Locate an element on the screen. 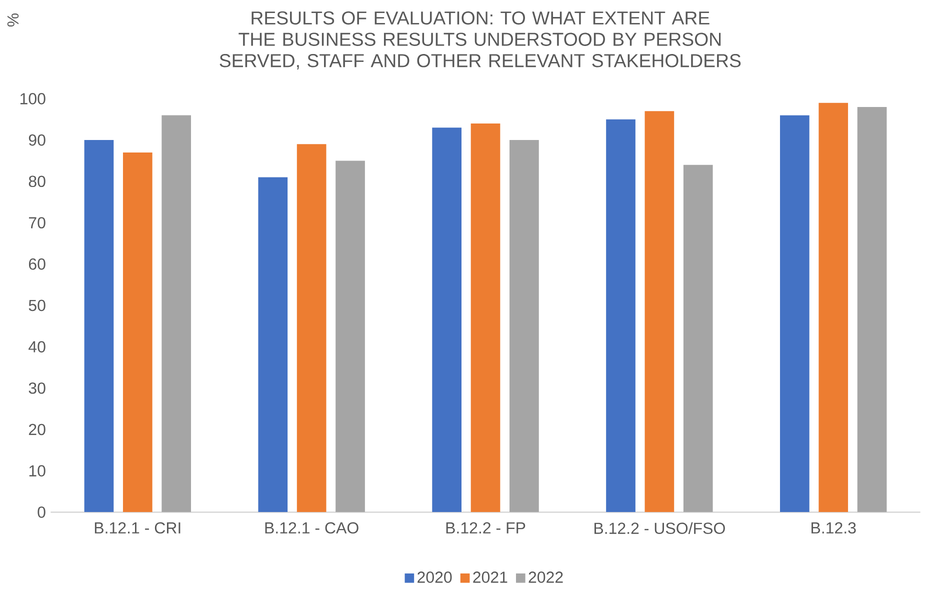  y-tick-label: 80 is located at coordinates (37, 182).